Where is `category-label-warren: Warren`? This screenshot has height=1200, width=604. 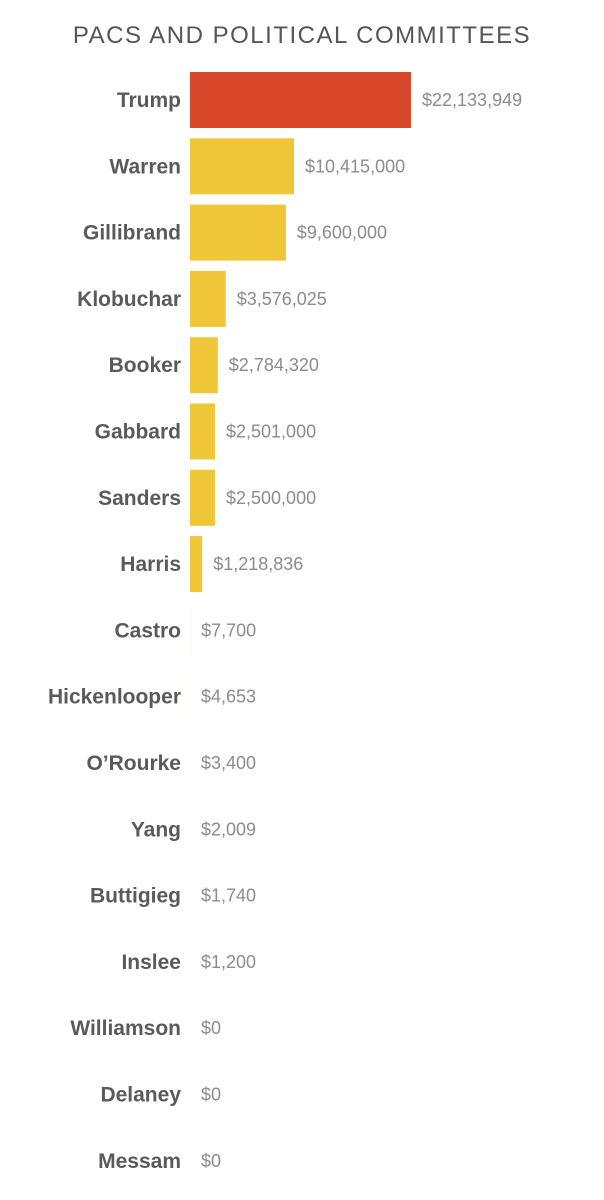
category-label-warren: Warren is located at coordinates (145, 166).